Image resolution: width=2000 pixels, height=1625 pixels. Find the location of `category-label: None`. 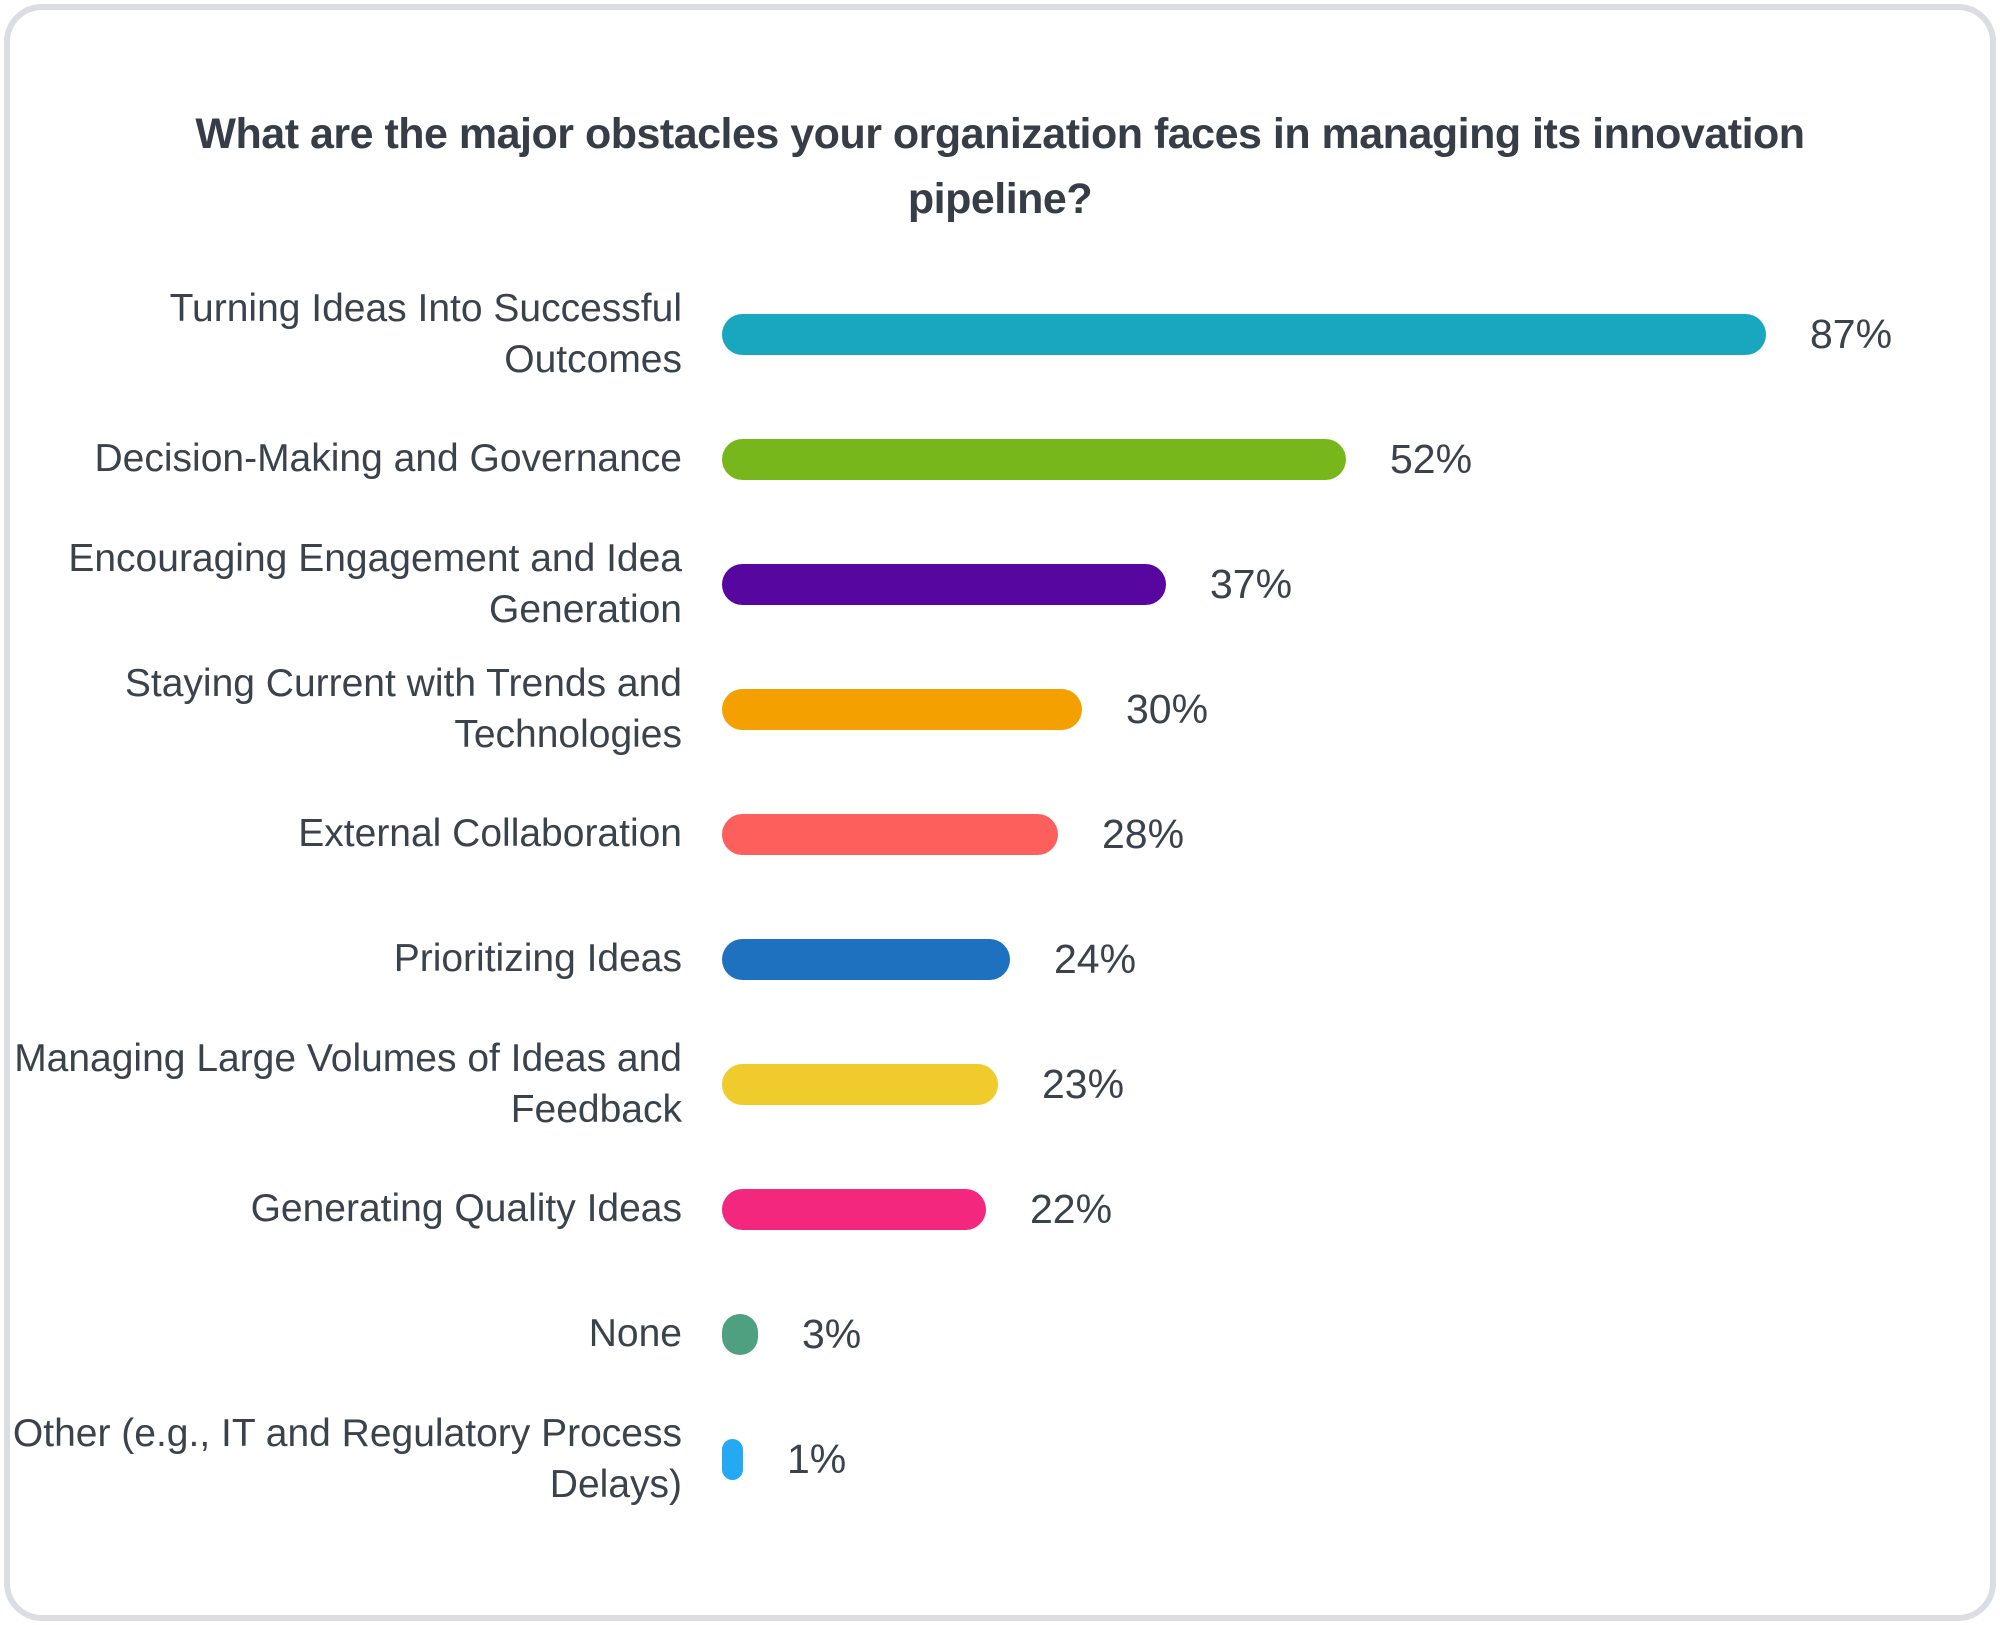

category-label: None is located at coordinates (635, 1334).